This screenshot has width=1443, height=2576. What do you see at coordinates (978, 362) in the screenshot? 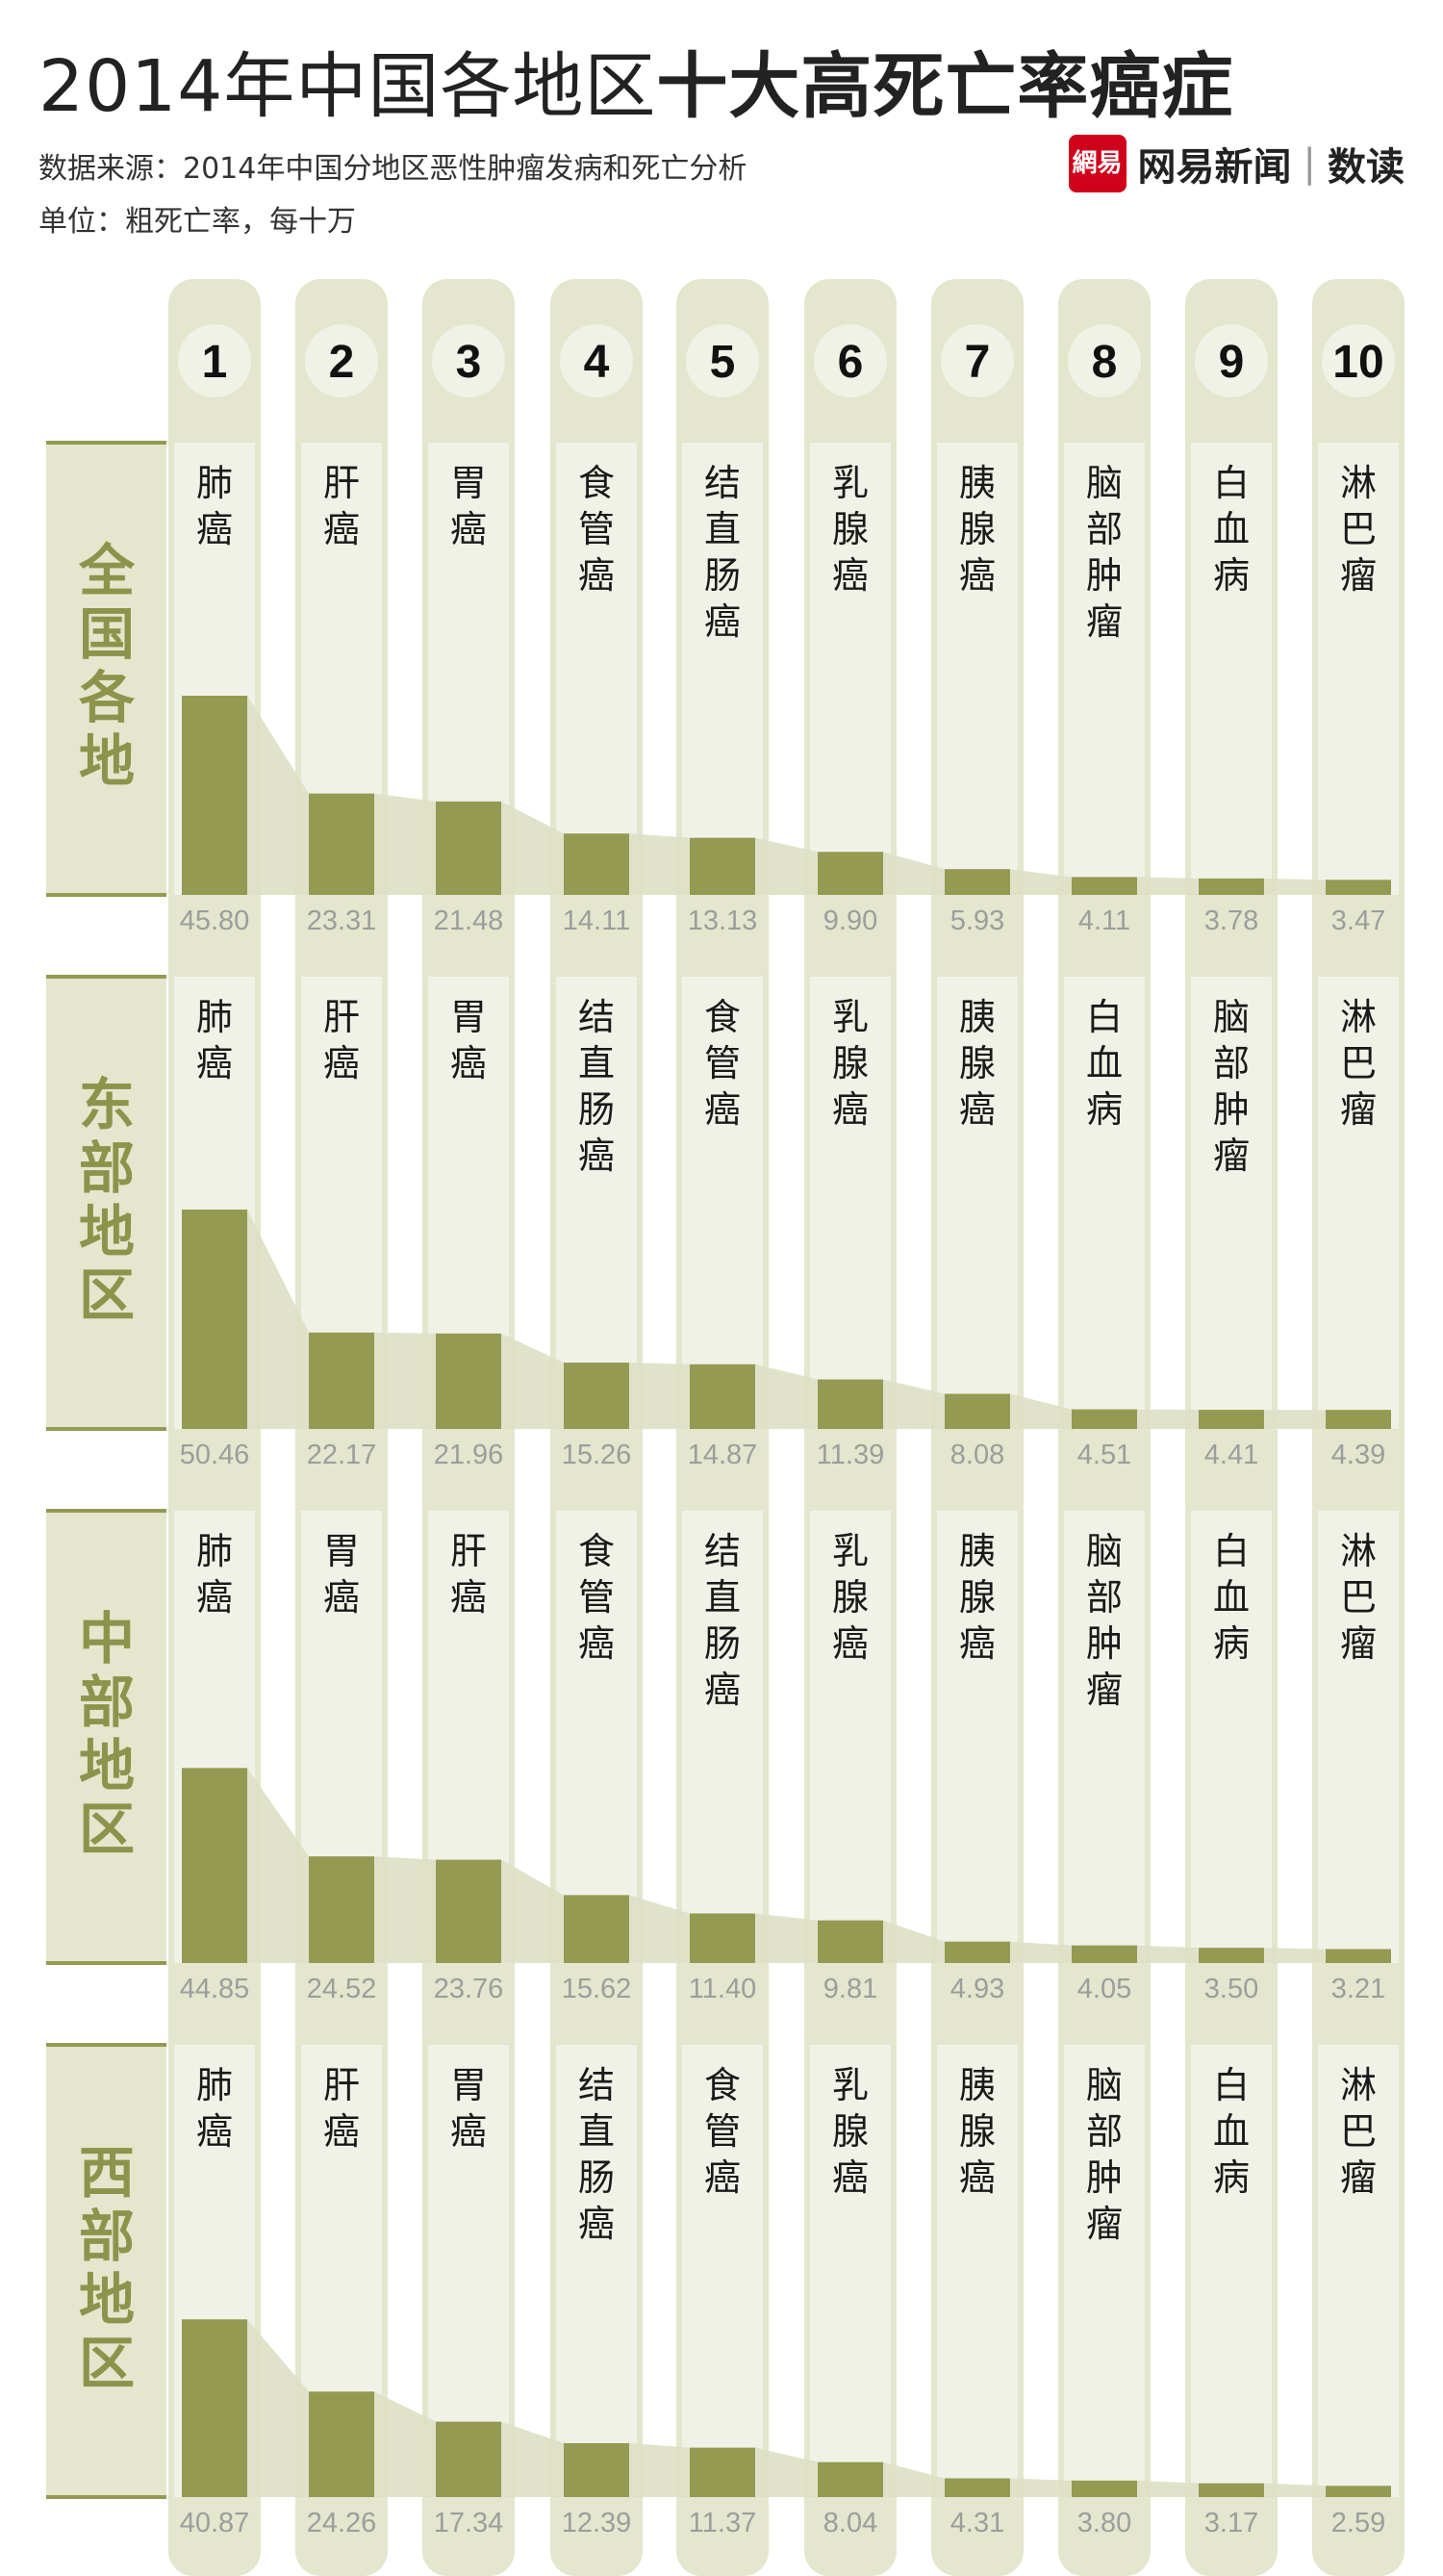
I see `rank-number-7: 7` at bounding box center [978, 362].